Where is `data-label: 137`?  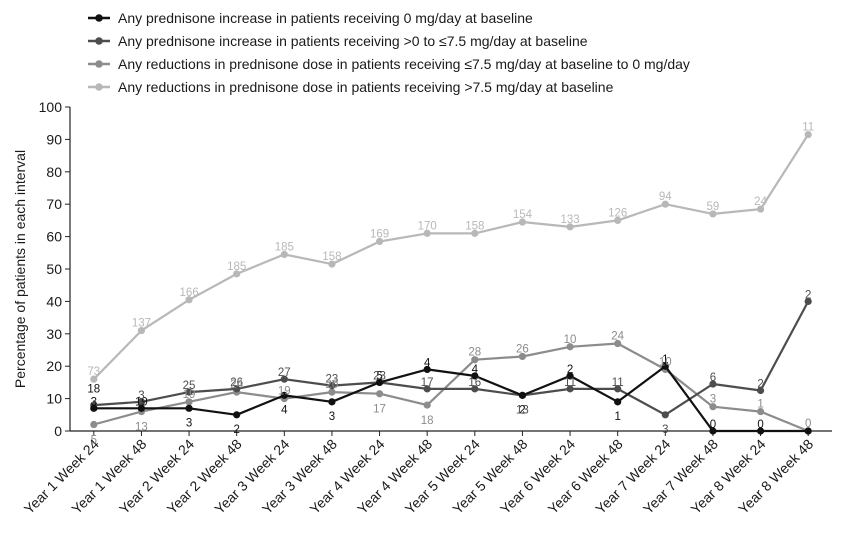
data-label: 137 is located at coordinates (141, 324).